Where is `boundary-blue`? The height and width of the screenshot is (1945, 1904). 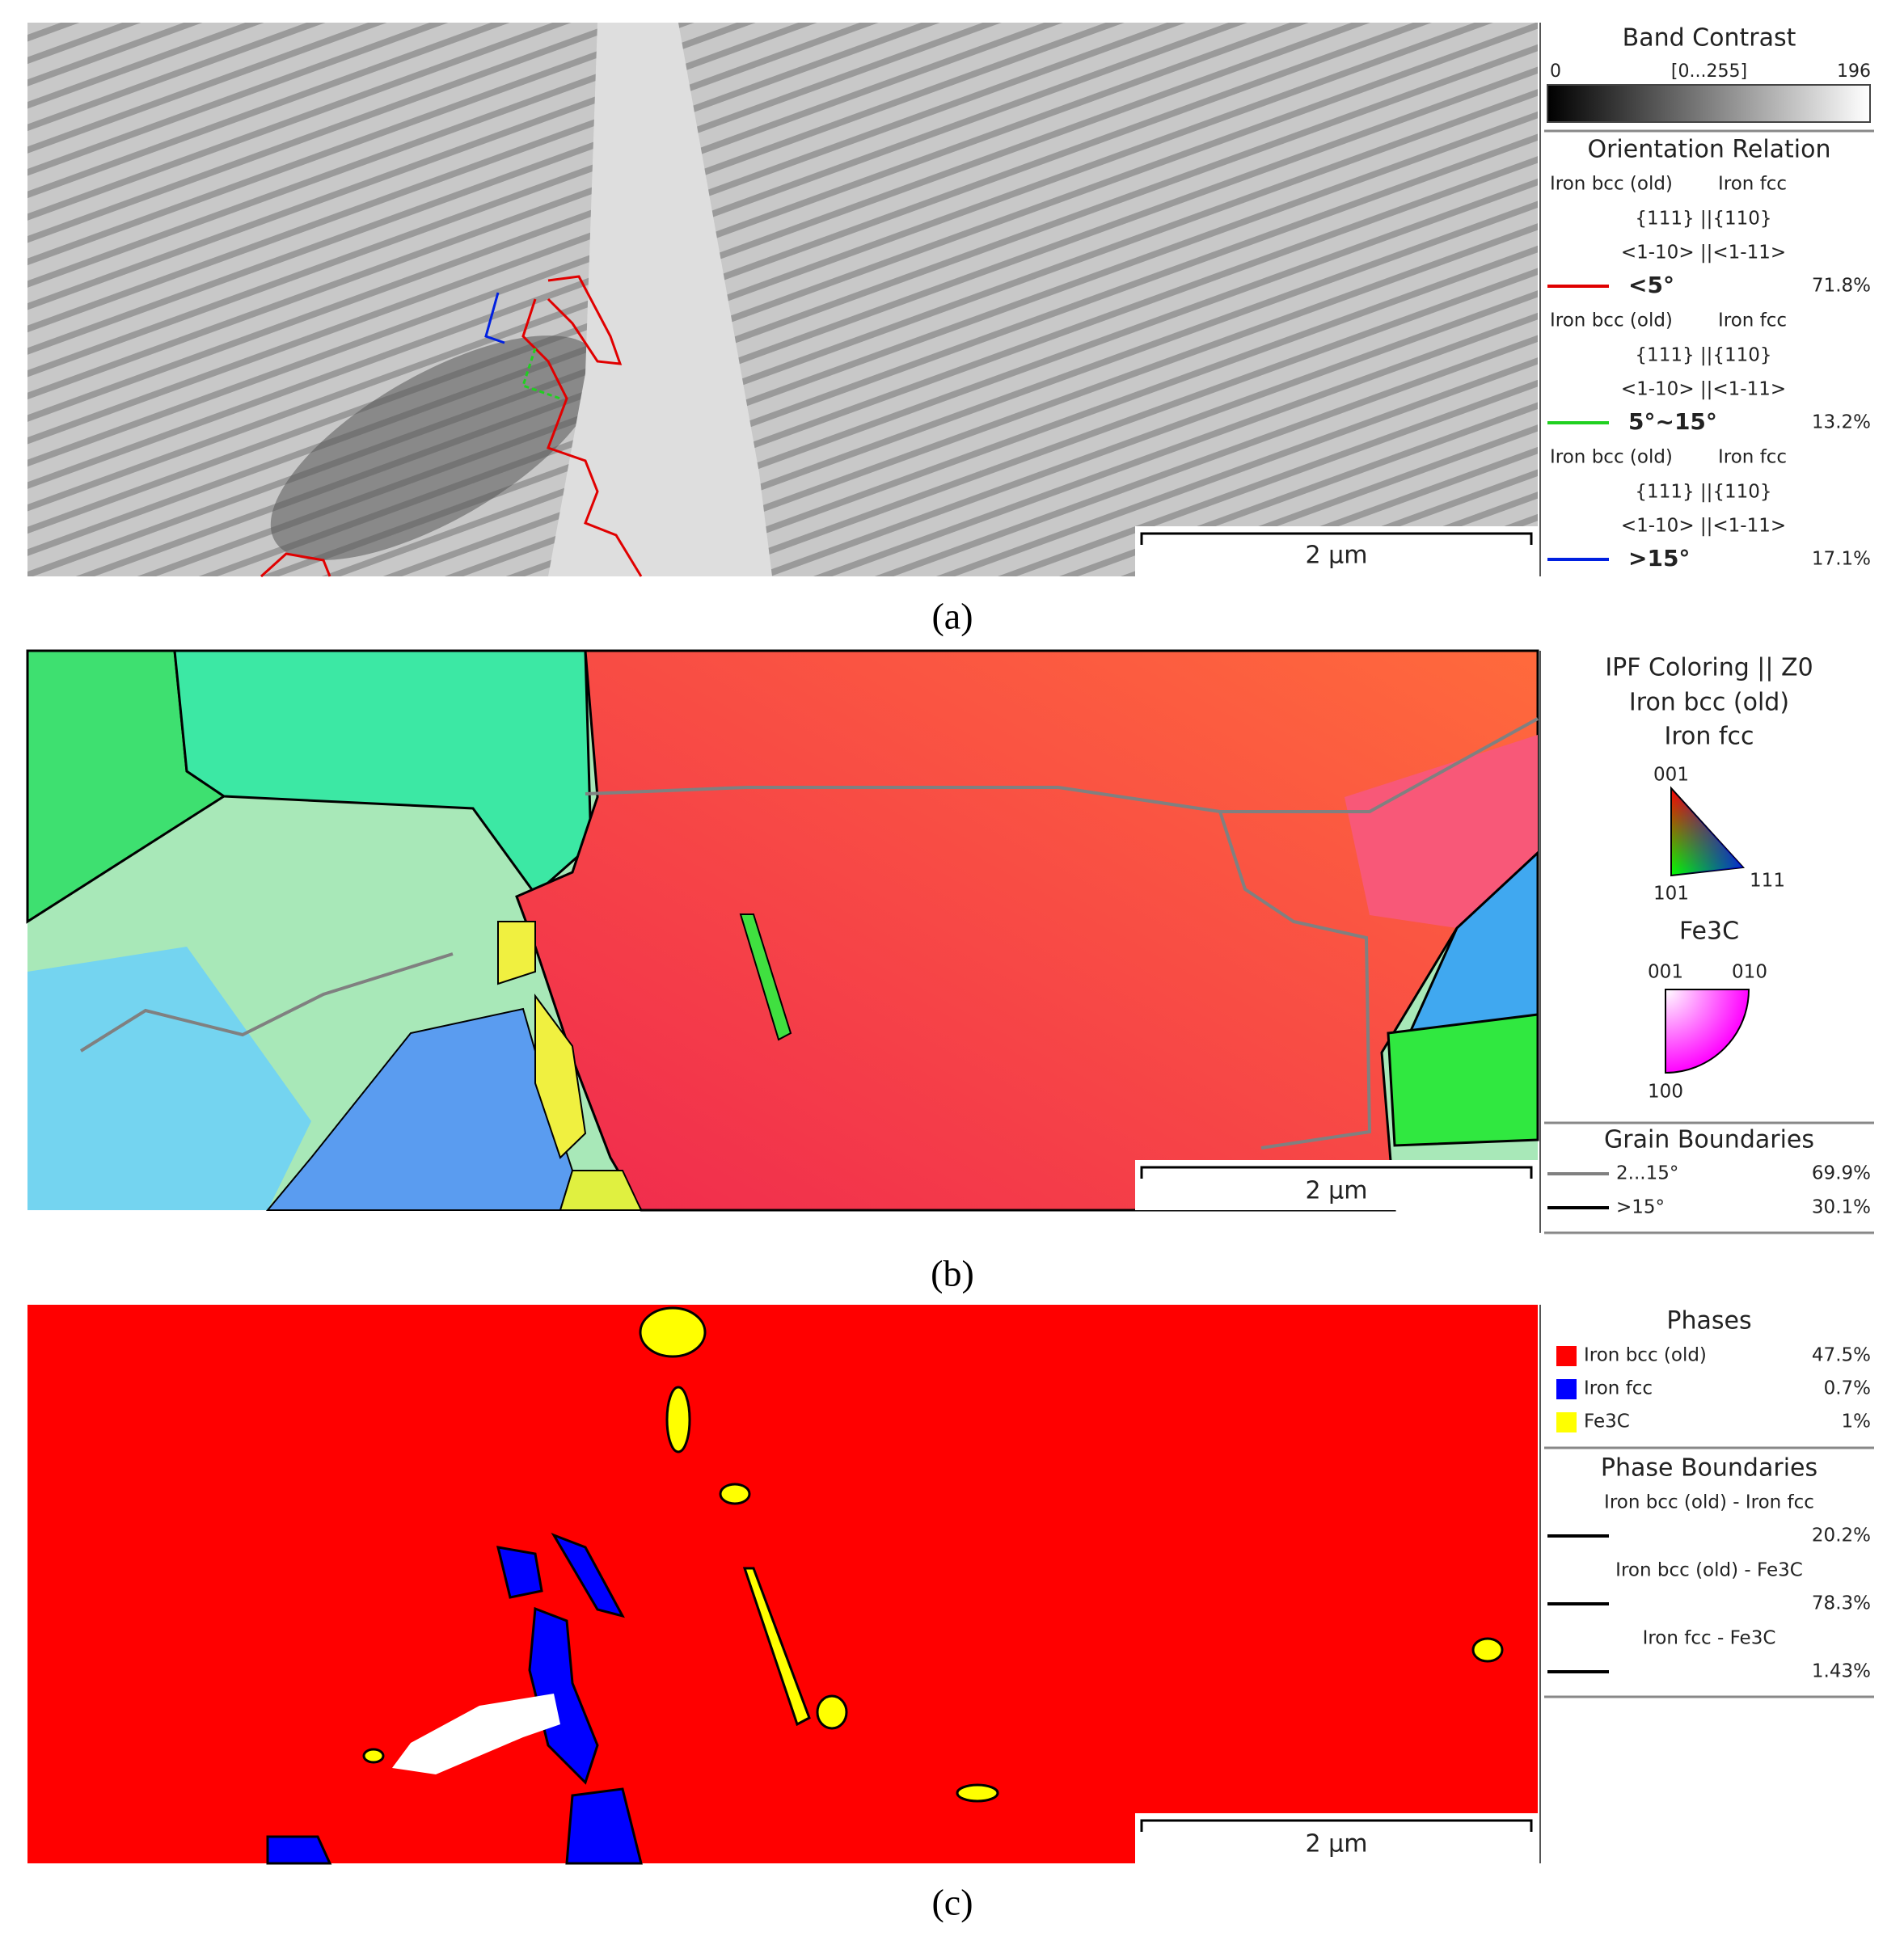 boundary-blue is located at coordinates (495, 318).